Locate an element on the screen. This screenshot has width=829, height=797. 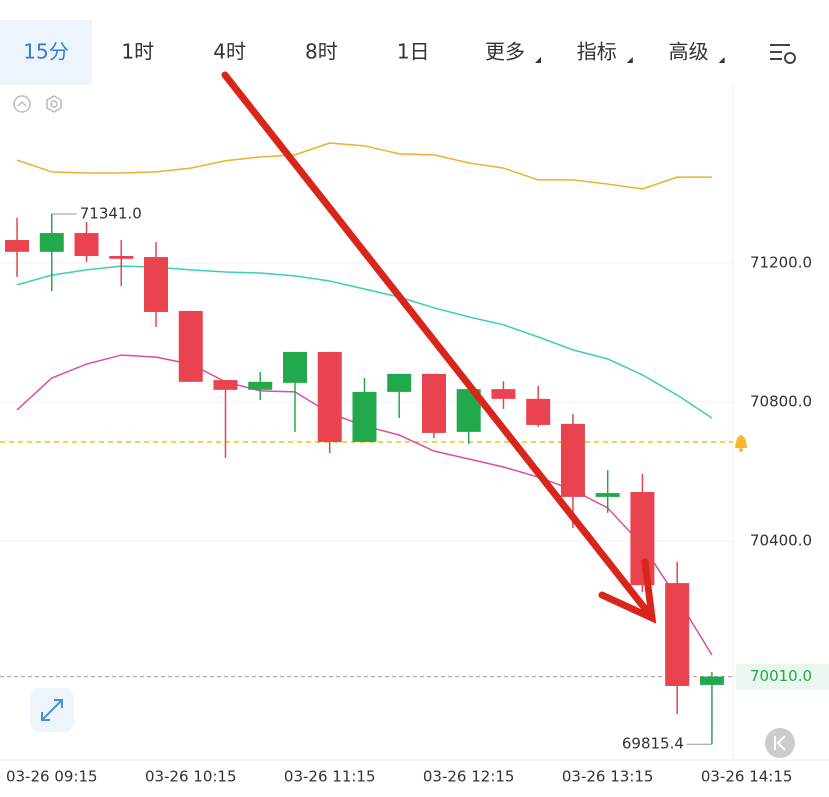
tab: 更多 is located at coordinates (505, 52).